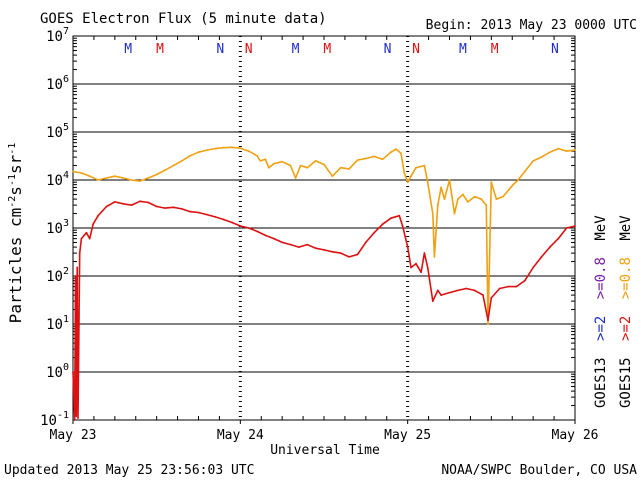  Describe the element at coordinates (12, 180) in the screenshot. I see `y-label-part-3: -1` at that location.